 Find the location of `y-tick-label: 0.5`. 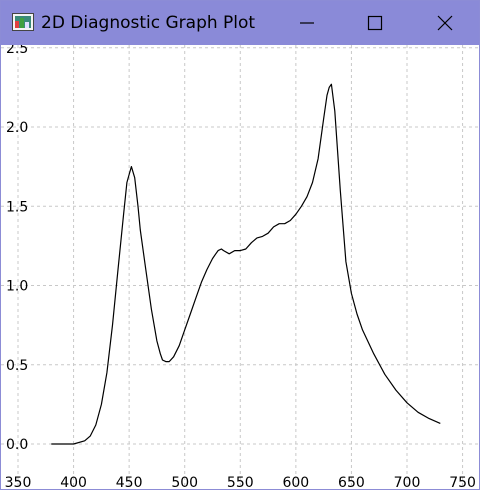

y-tick-label: 0.5 is located at coordinates (17, 366).